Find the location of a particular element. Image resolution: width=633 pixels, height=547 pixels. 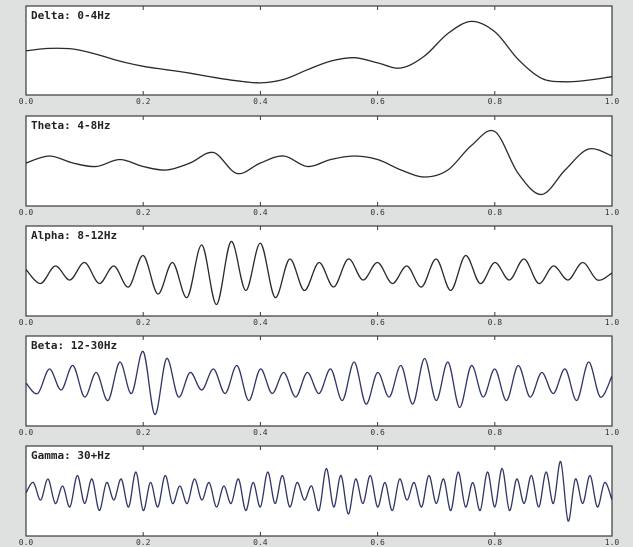

delta-x-tick-label: 0.6 is located at coordinates (377, 101).